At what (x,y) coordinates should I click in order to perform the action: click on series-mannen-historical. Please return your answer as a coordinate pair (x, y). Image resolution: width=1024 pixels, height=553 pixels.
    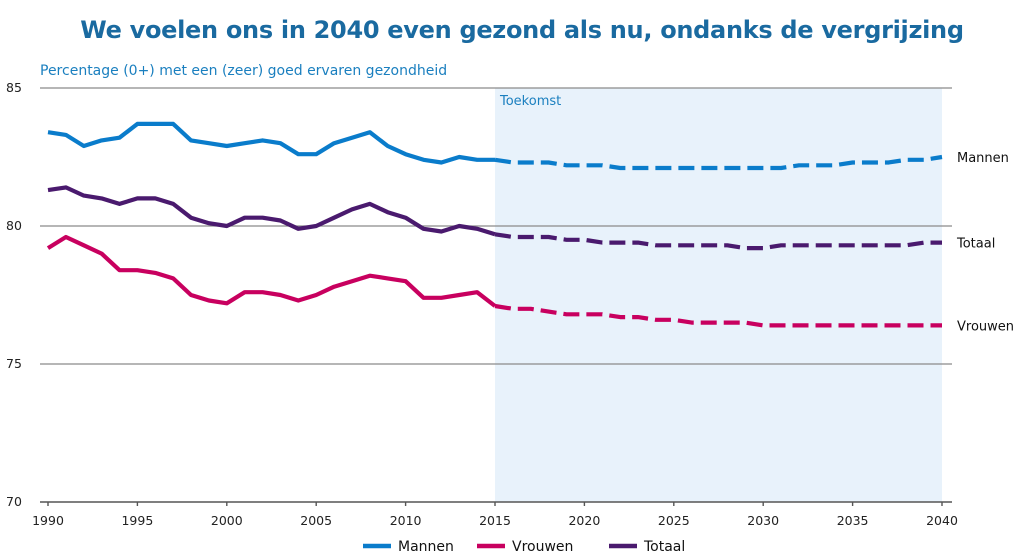
    Looking at the image, I should click on (271, 143).